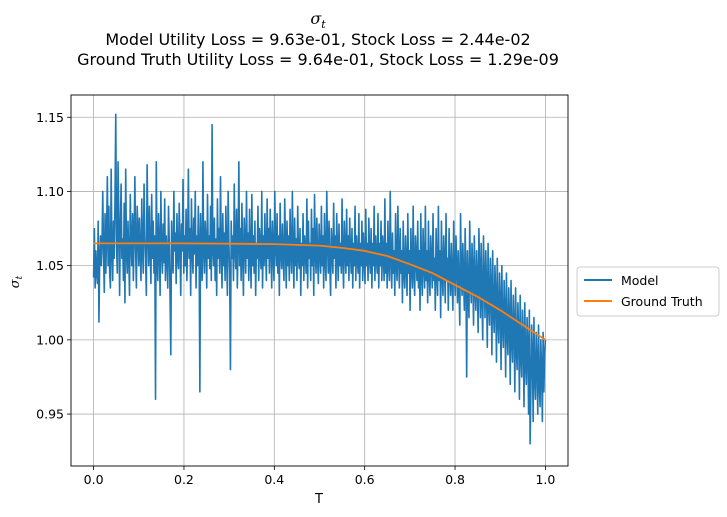 Image resolution: width=727 pixels, height=517 pixels. What do you see at coordinates (50, 339) in the screenshot?
I see `y-tick-label: 1.00` at bounding box center [50, 339].